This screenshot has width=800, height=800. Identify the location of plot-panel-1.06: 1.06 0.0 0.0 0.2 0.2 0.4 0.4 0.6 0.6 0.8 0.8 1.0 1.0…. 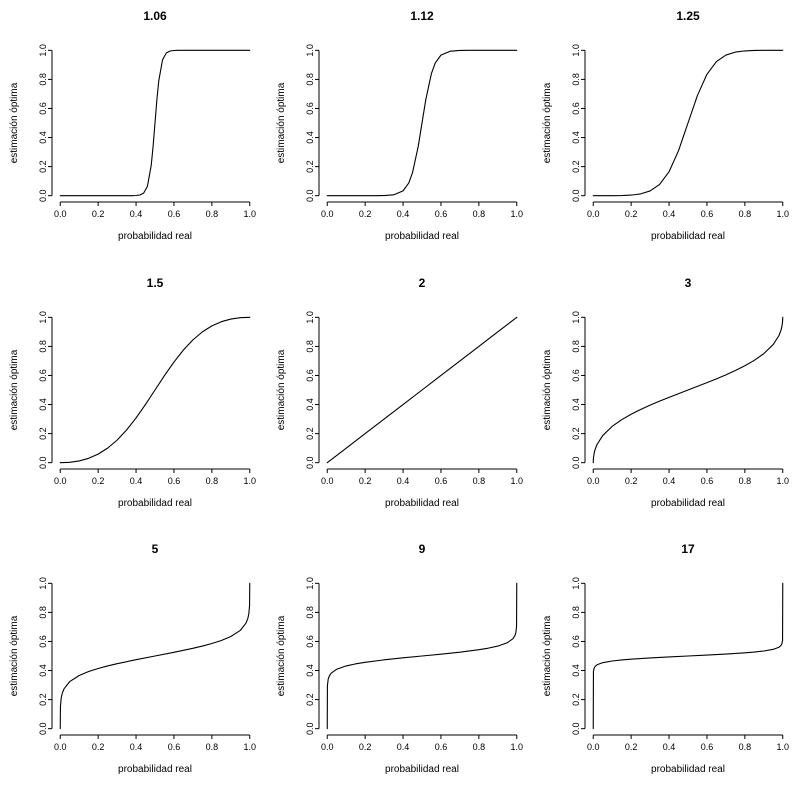
(133, 133).